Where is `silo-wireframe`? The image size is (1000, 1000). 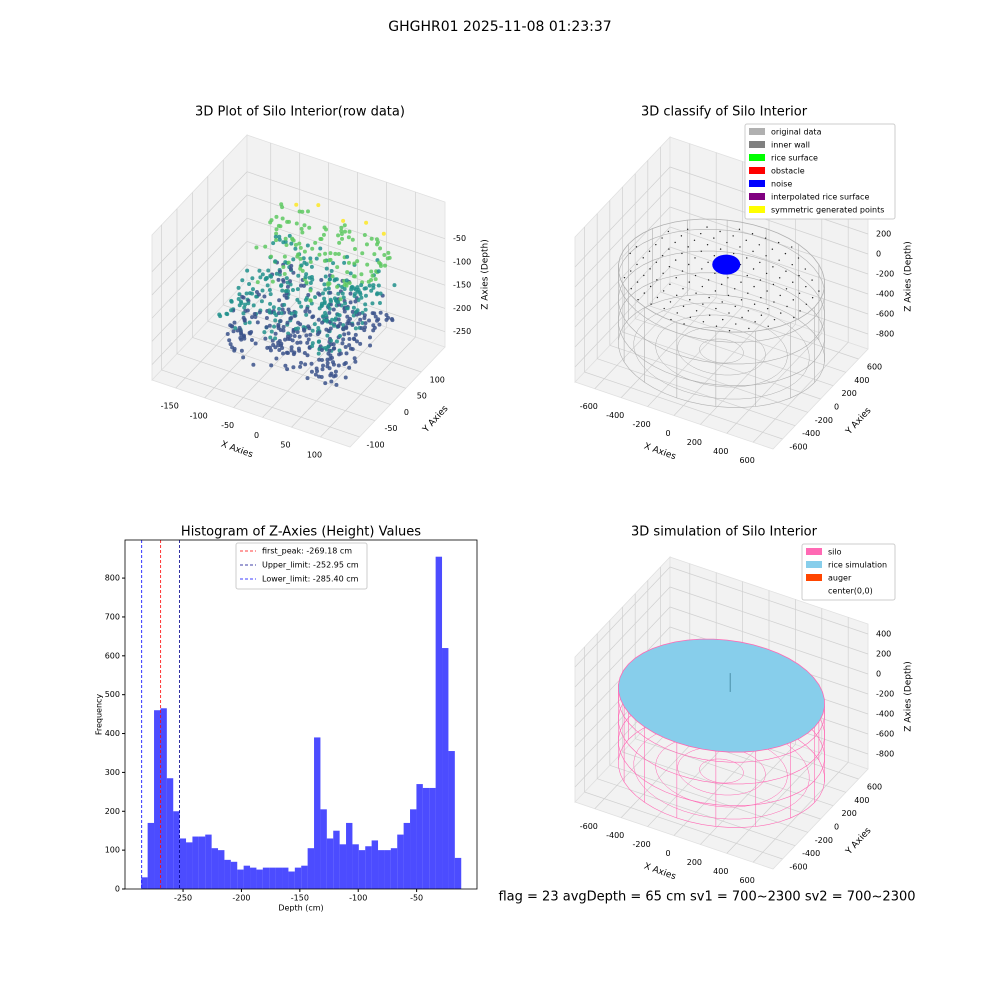 silo-wireframe is located at coordinates (721, 351).